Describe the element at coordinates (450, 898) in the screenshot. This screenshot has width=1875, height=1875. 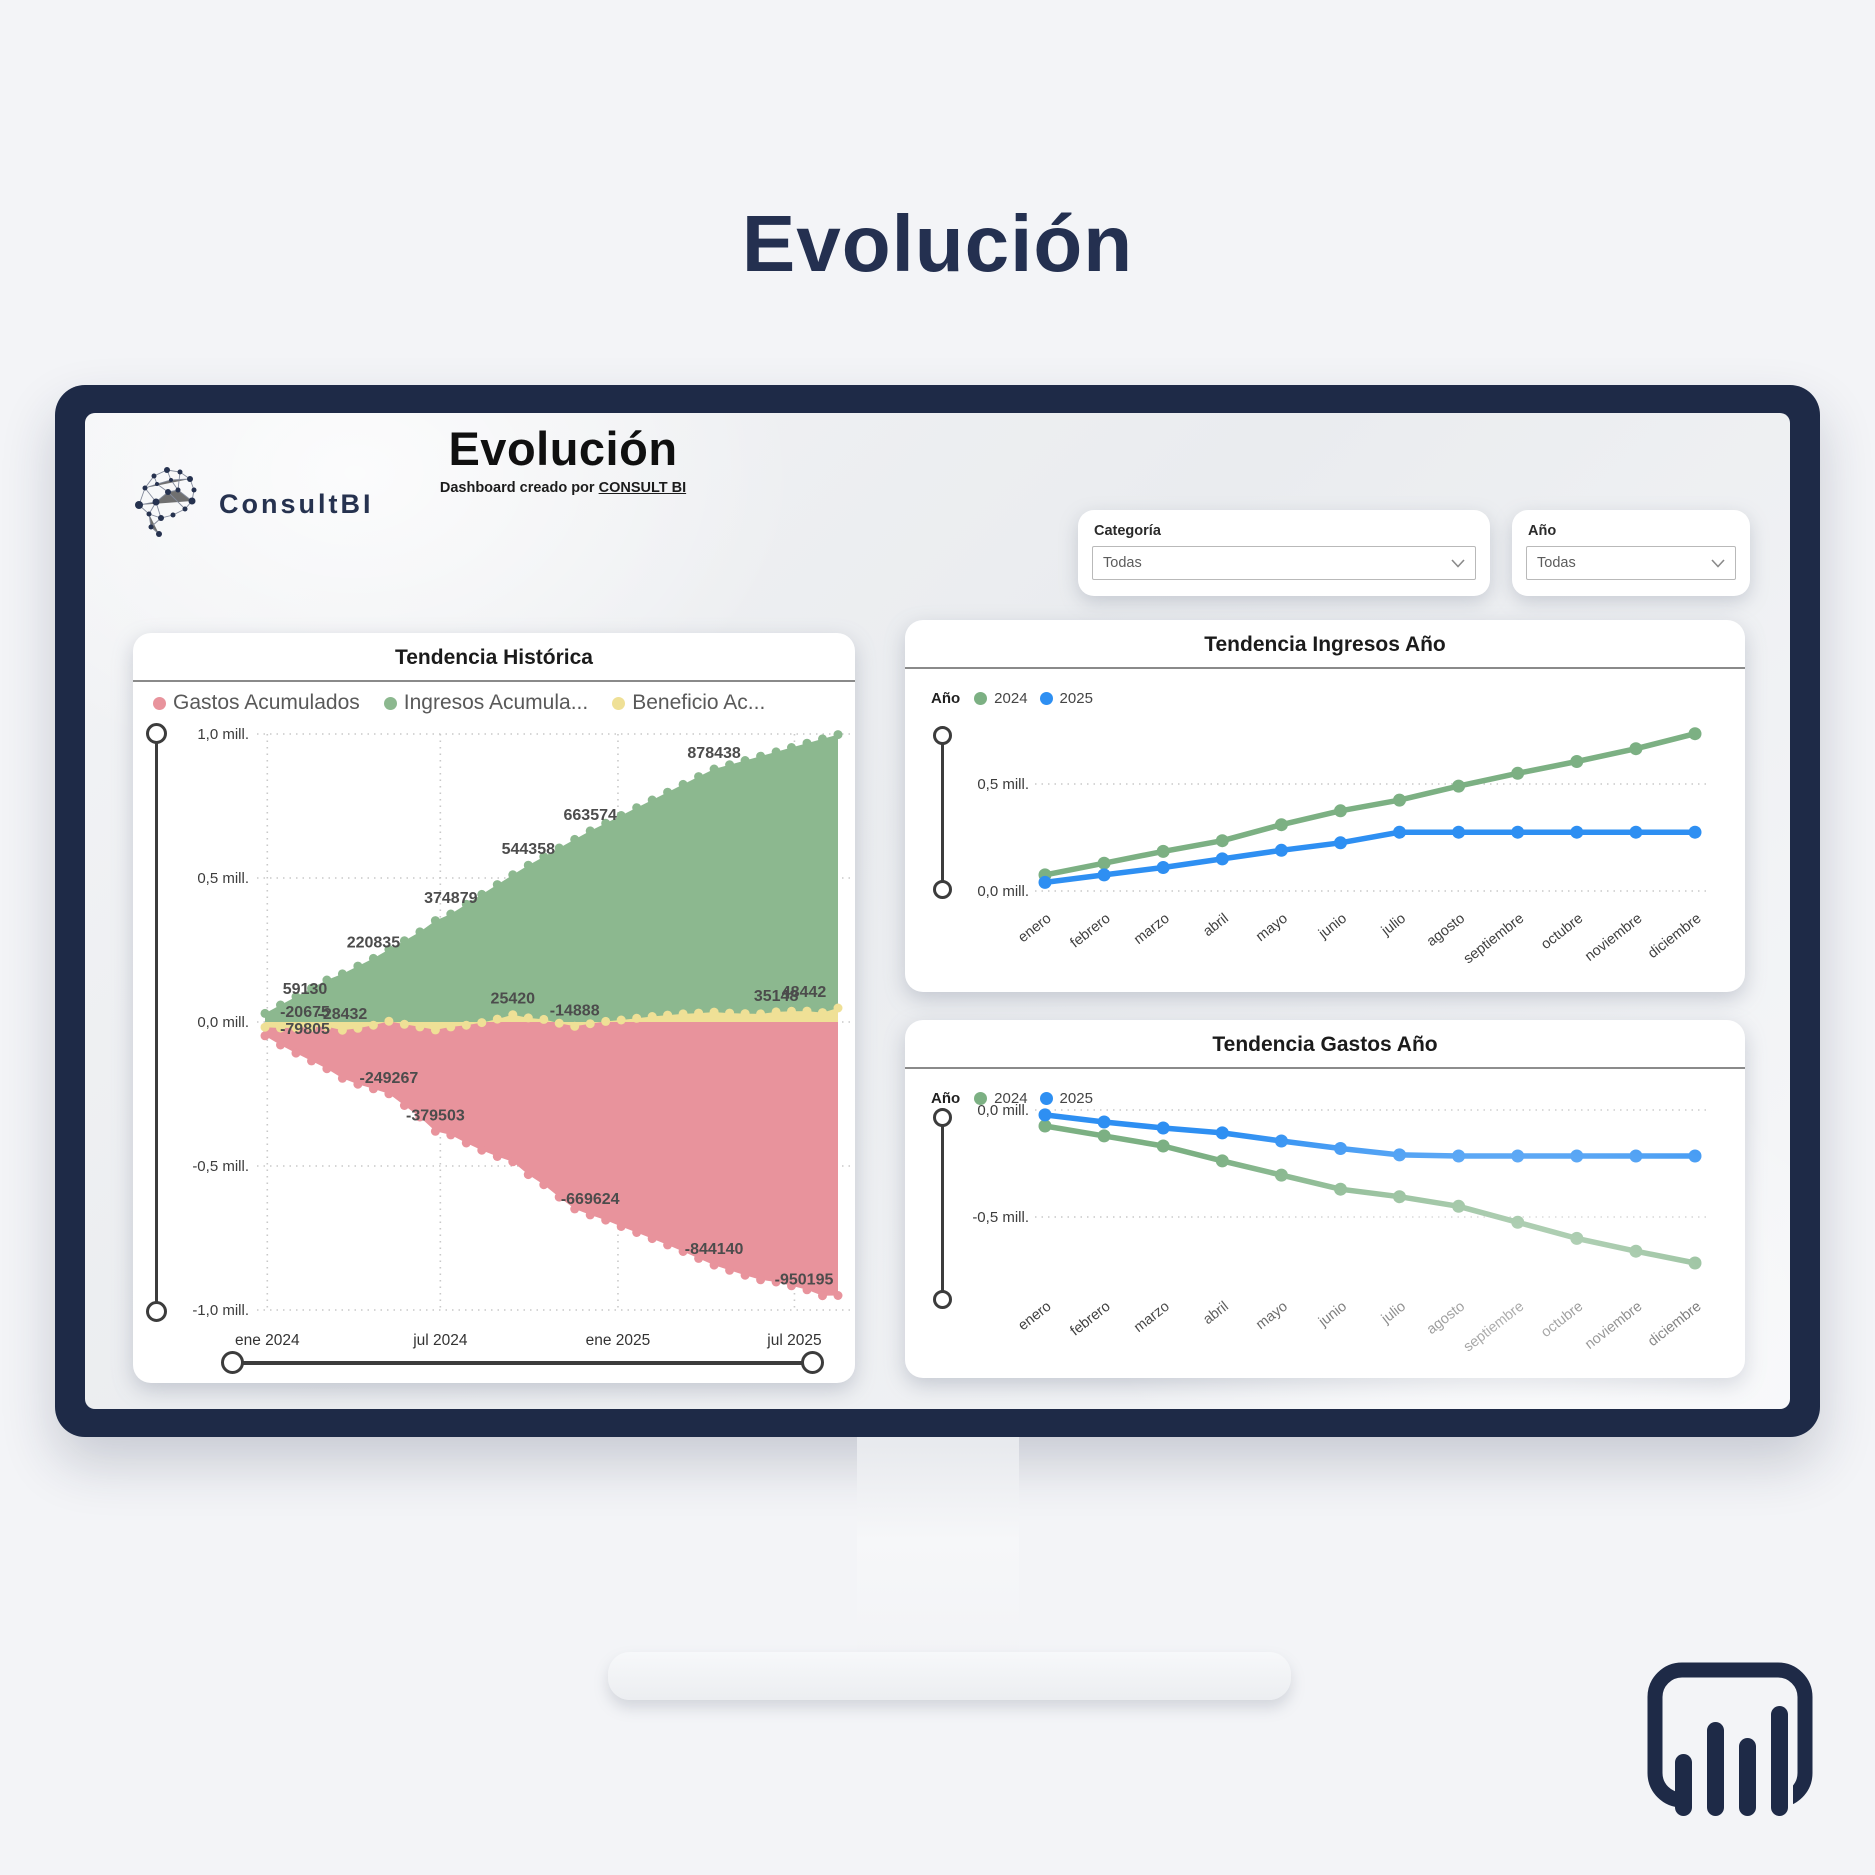
I see `svg-text: 374879` at that location.